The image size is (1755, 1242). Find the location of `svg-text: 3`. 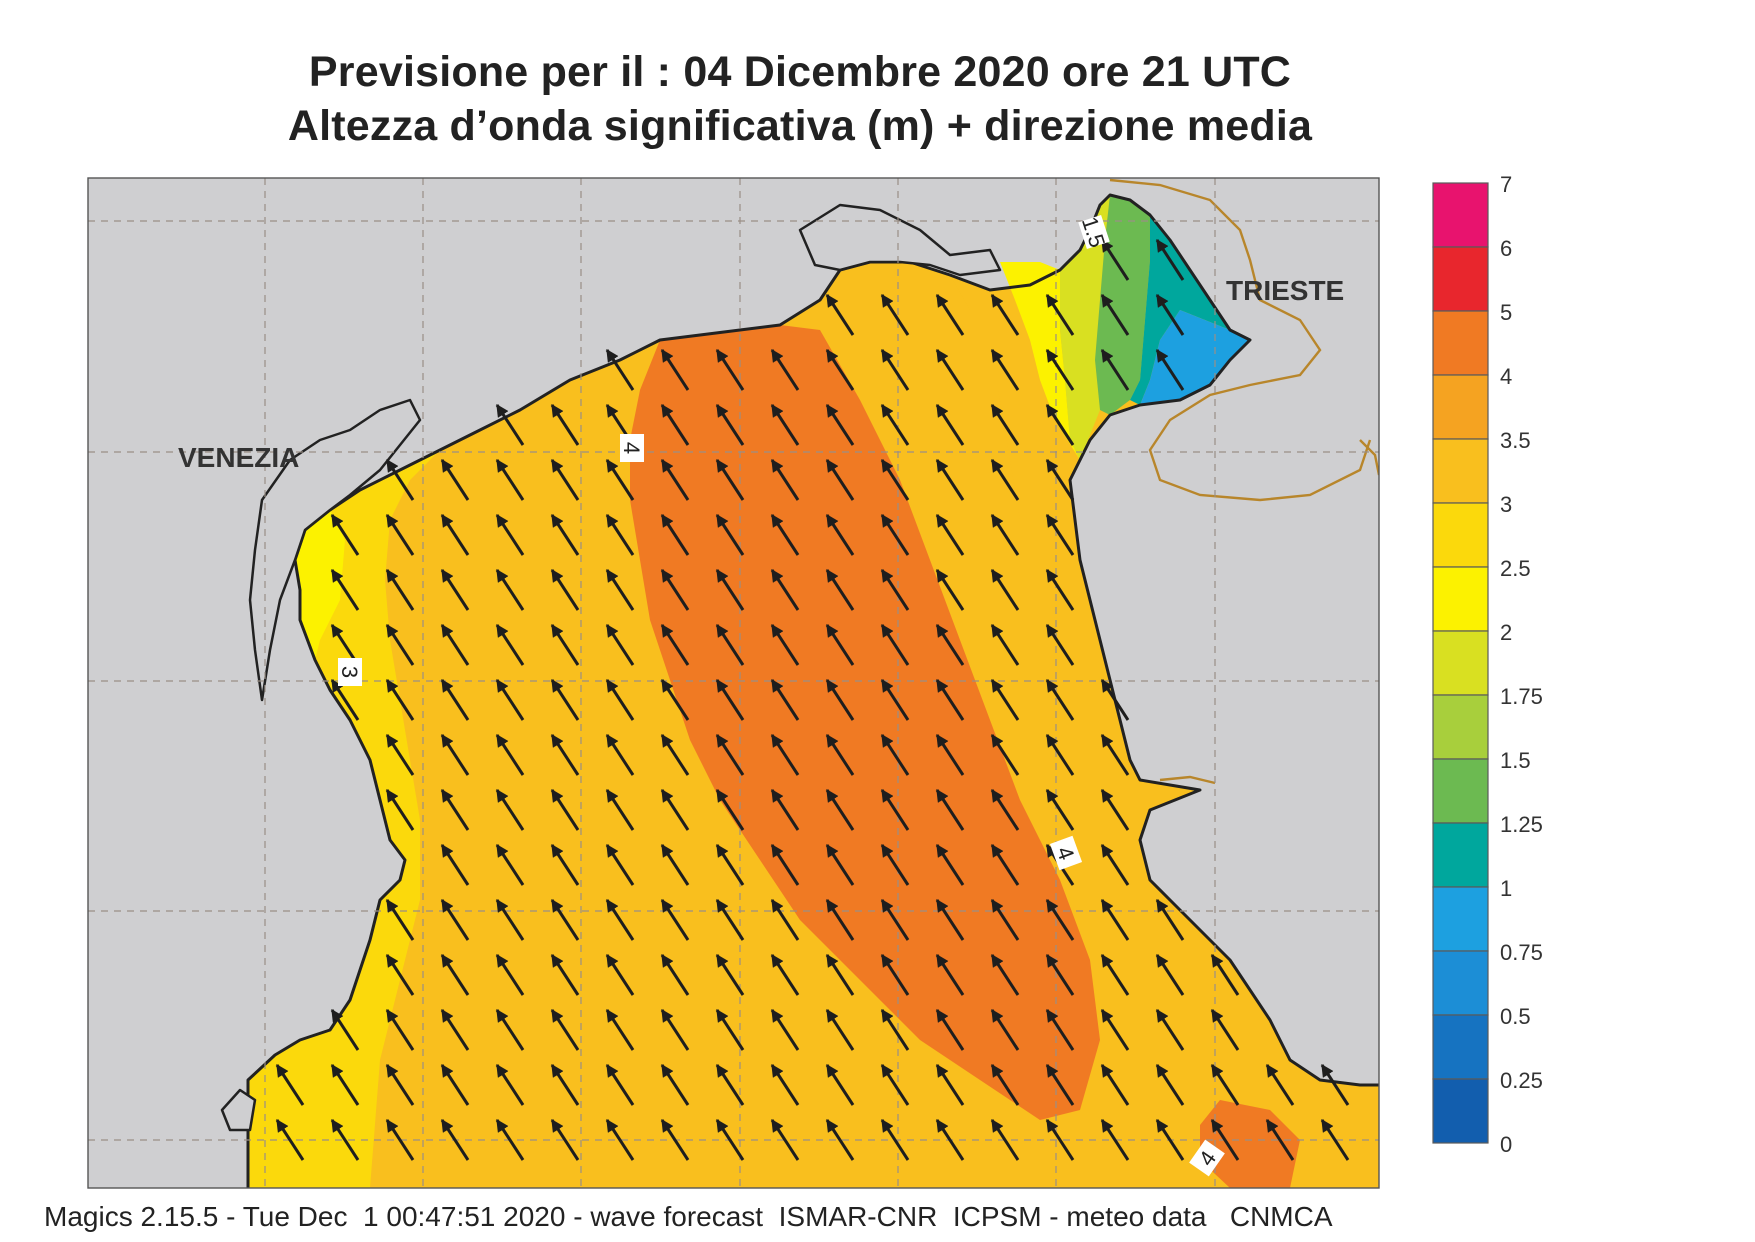

svg-text: 3 is located at coordinates (349, 672).